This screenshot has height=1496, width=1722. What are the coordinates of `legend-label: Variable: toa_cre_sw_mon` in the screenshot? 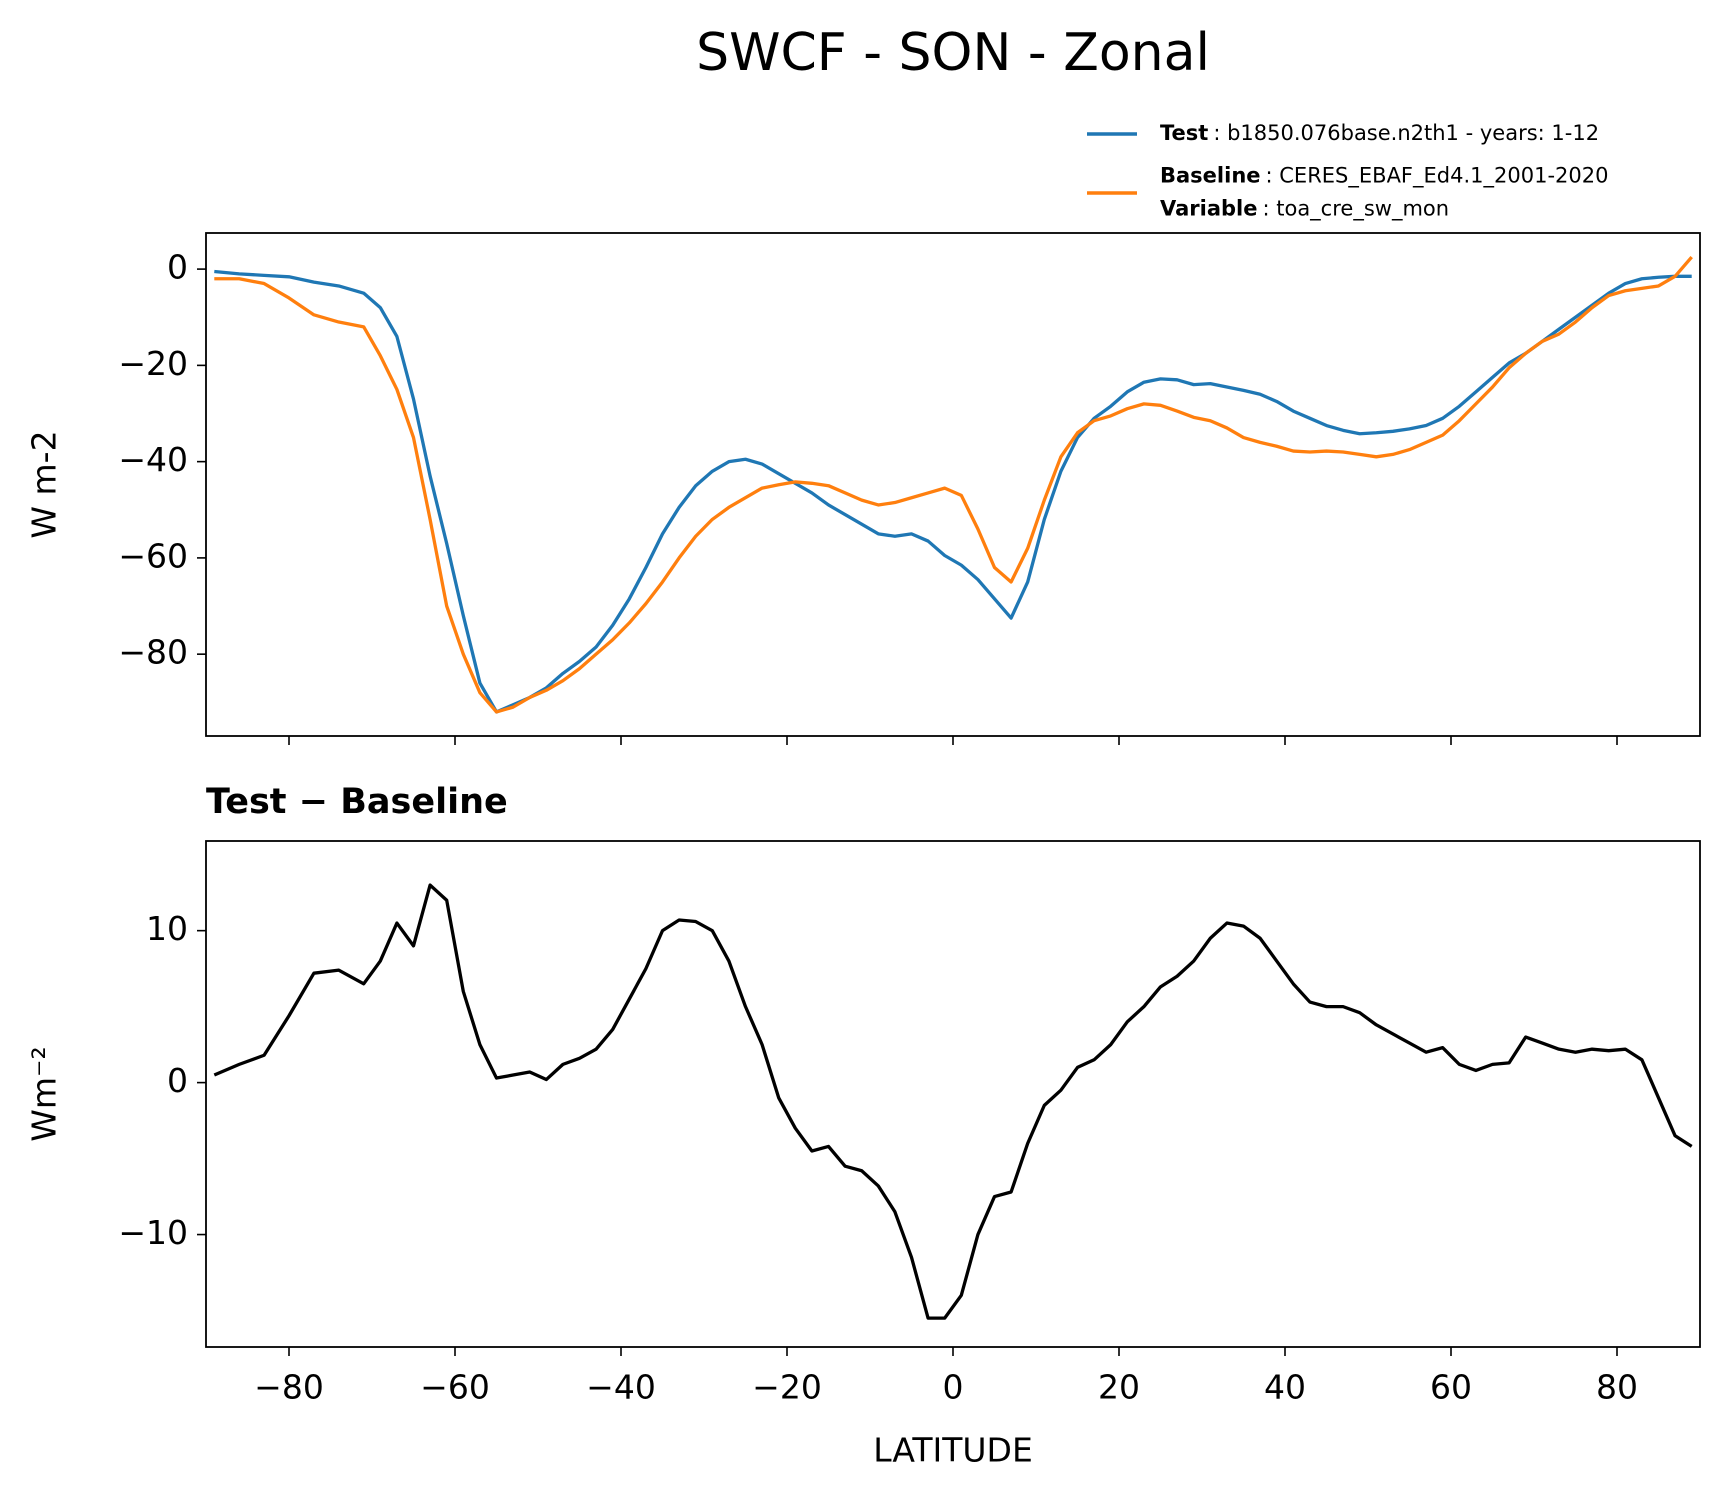 It's located at (1304, 209).